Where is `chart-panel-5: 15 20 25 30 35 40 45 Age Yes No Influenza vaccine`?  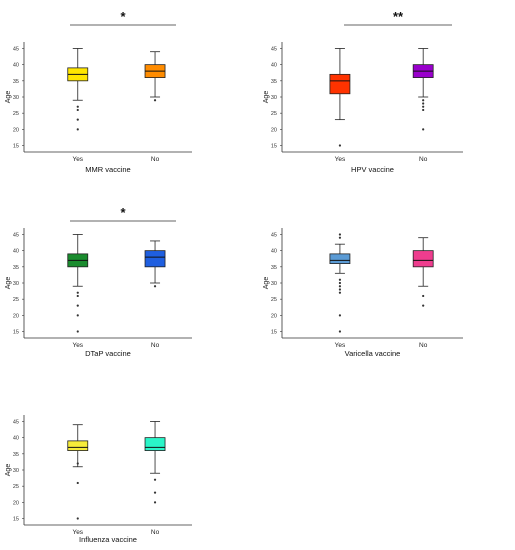
chart-panel-5: 15 20 25 30 35 40 45 Age Yes No Influenza vaccine is located at coordinates (98, 479).